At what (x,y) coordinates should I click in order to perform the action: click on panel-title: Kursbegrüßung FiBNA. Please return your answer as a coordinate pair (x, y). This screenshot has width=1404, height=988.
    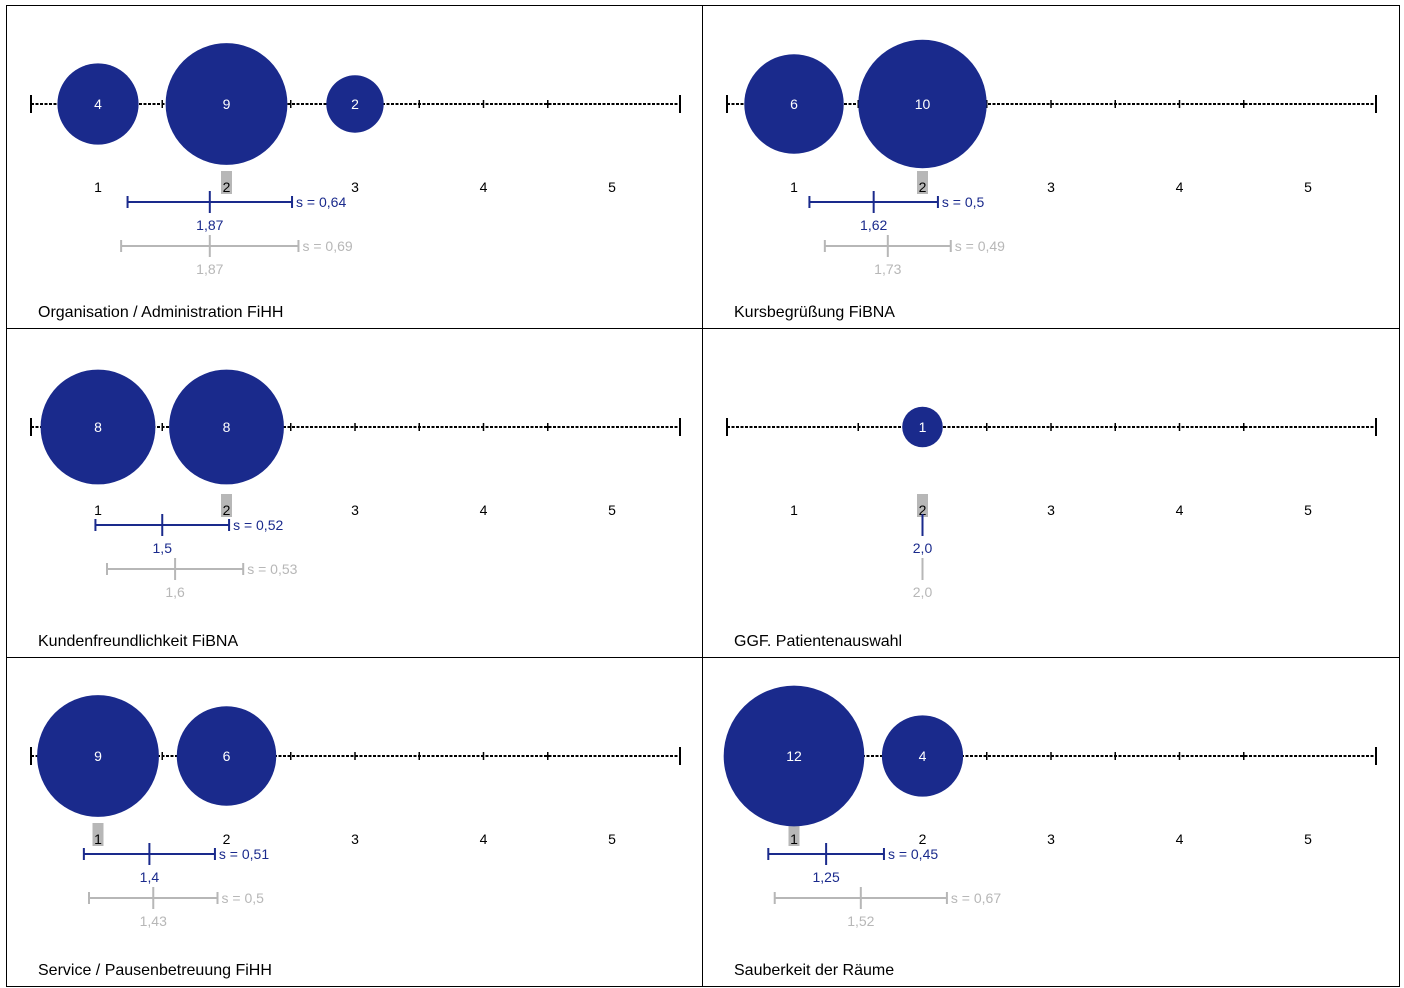
    Looking at the image, I should click on (814, 312).